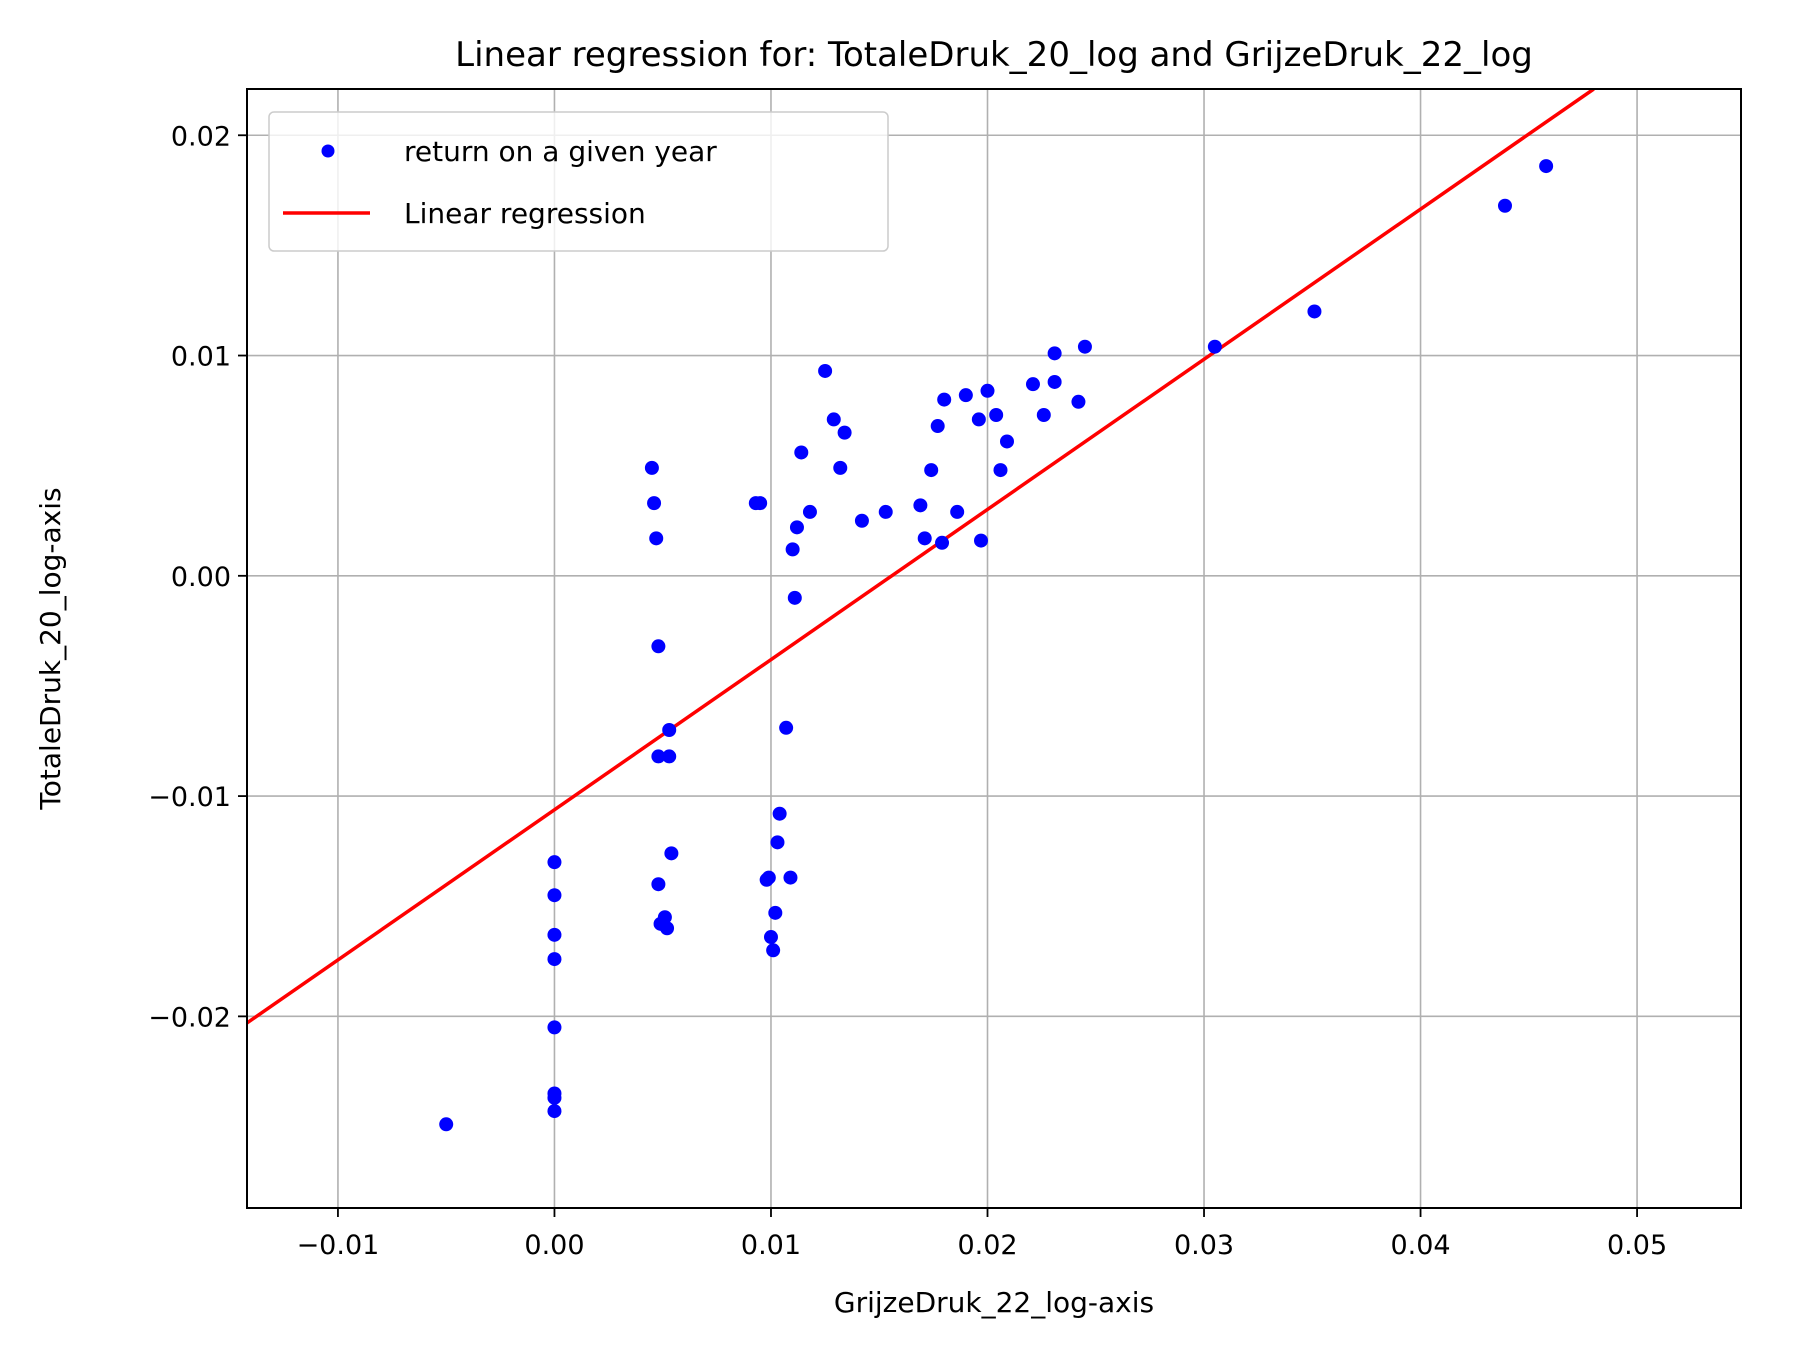 This screenshot has width=1813, height=1362. What do you see at coordinates (1420, 1245) in the screenshot?
I see `x-tick-label: 0.04` at bounding box center [1420, 1245].